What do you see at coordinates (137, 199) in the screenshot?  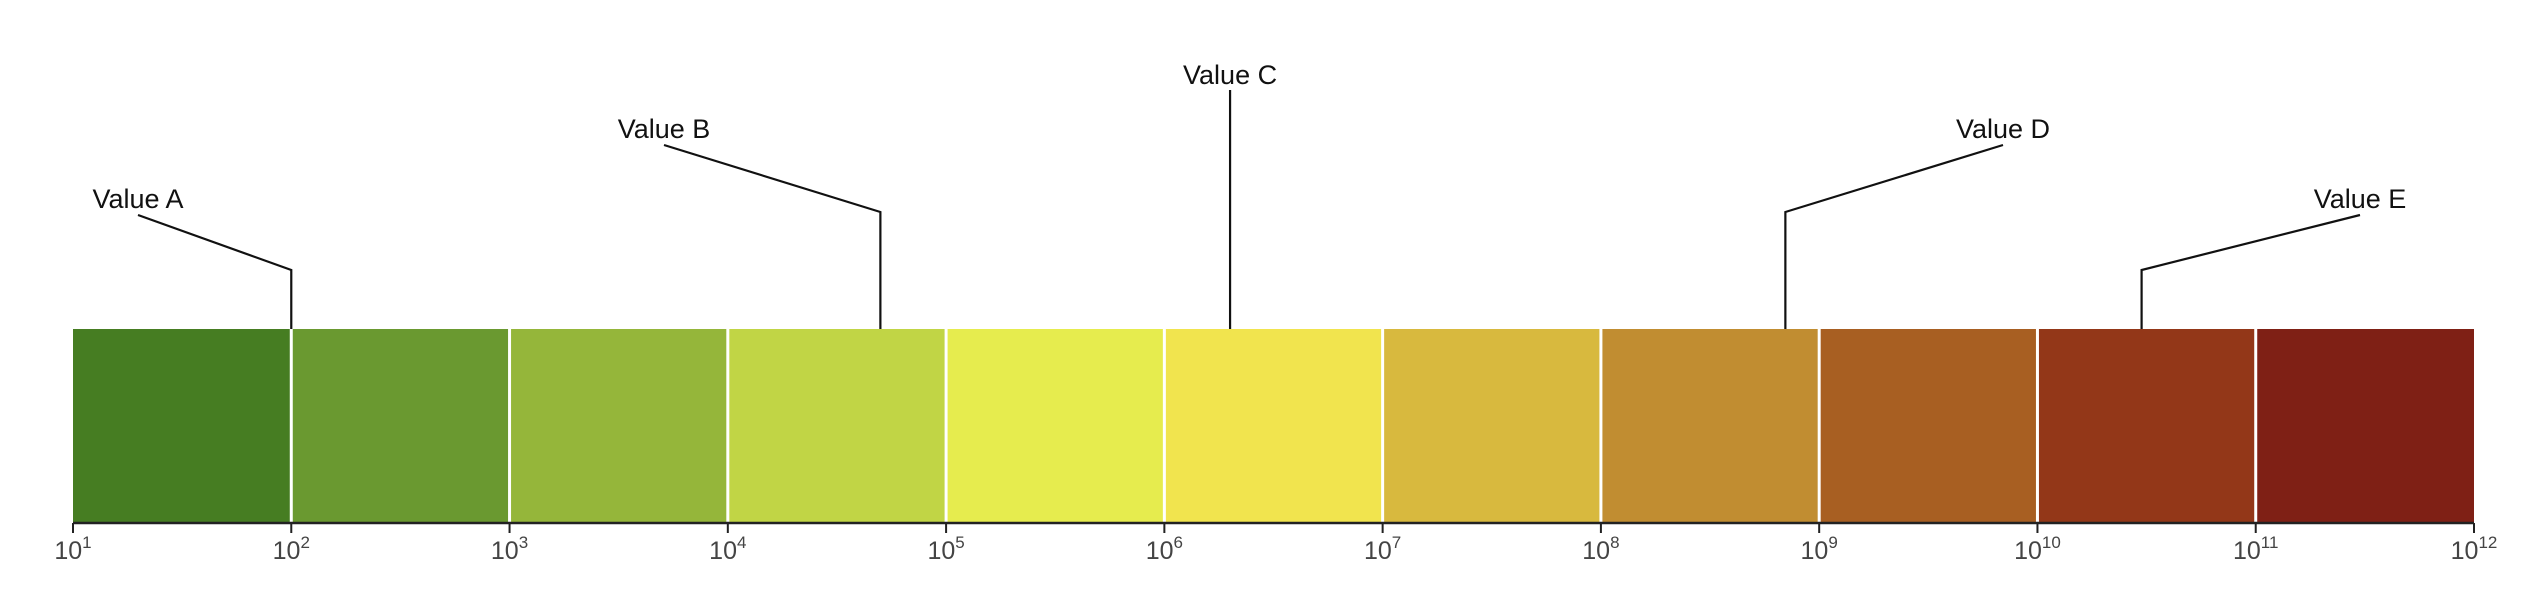 I see `annotation-label-1: Value A` at bounding box center [137, 199].